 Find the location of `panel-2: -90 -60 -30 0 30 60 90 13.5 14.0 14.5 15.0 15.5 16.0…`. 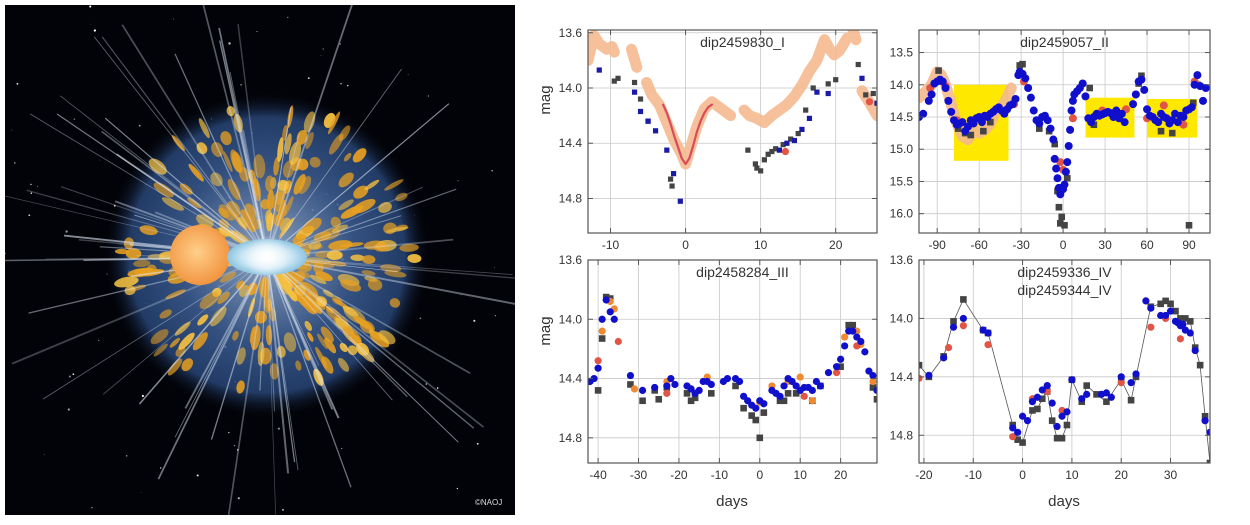

panel-2: -90 -60 -30 0 30 60 90 13.5 14.0 14.5 15.0 15.5 16.0… is located at coordinates (1050, 140).